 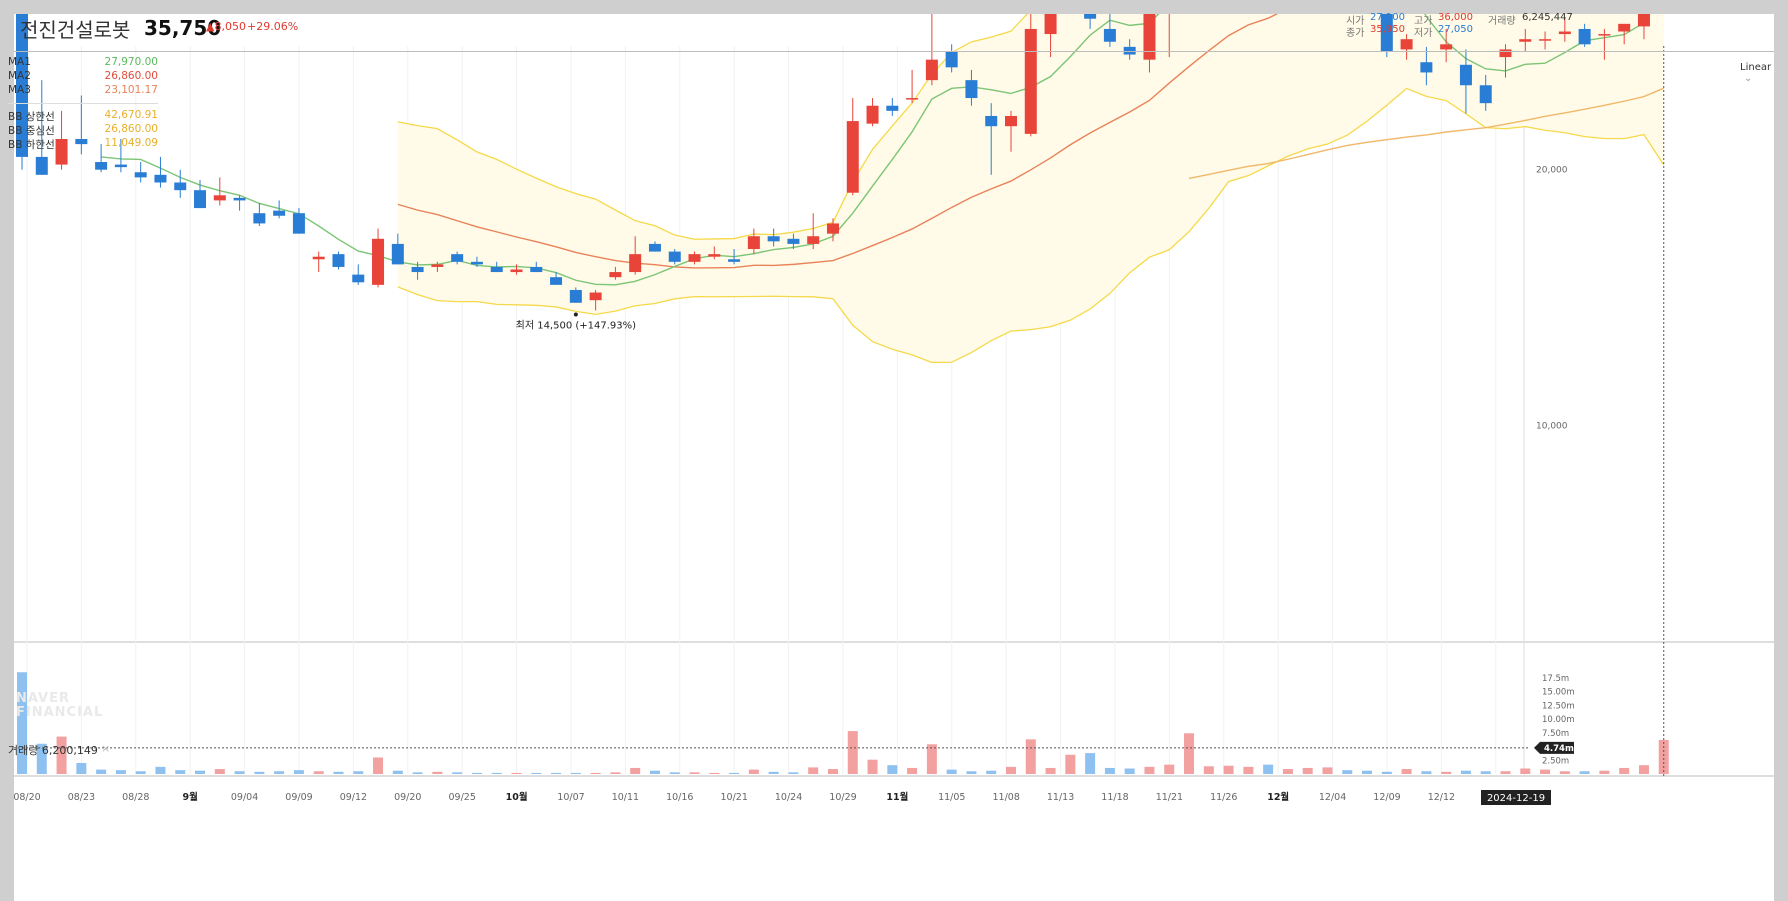 What do you see at coordinates (106, 748) in the screenshot?
I see `close-icon: ×` at bounding box center [106, 748].